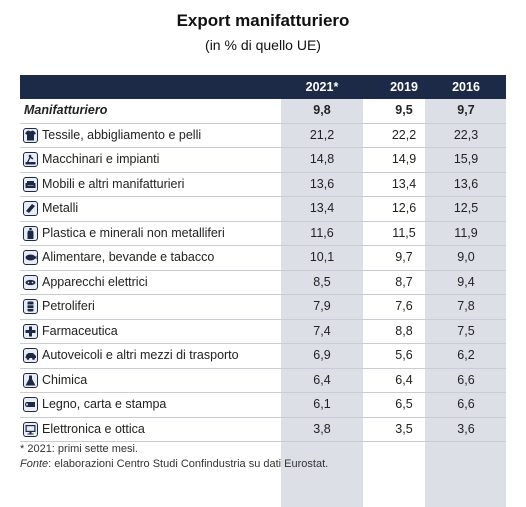  What do you see at coordinates (404, 134) in the screenshot?
I see `cell-2019: 22,2` at bounding box center [404, 134].